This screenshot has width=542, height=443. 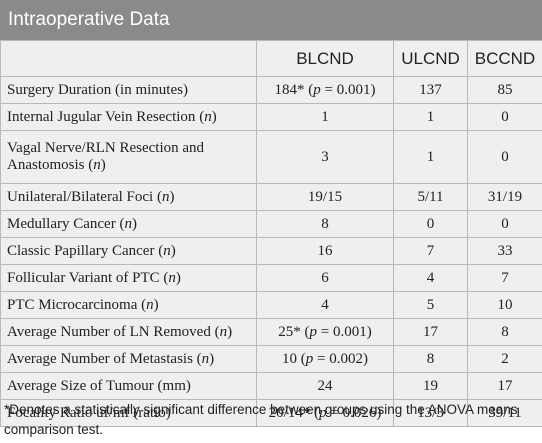 I want to click on table-row: Follicular Variant of PTC (n) 6 4 7, so click(x=271, y=278).